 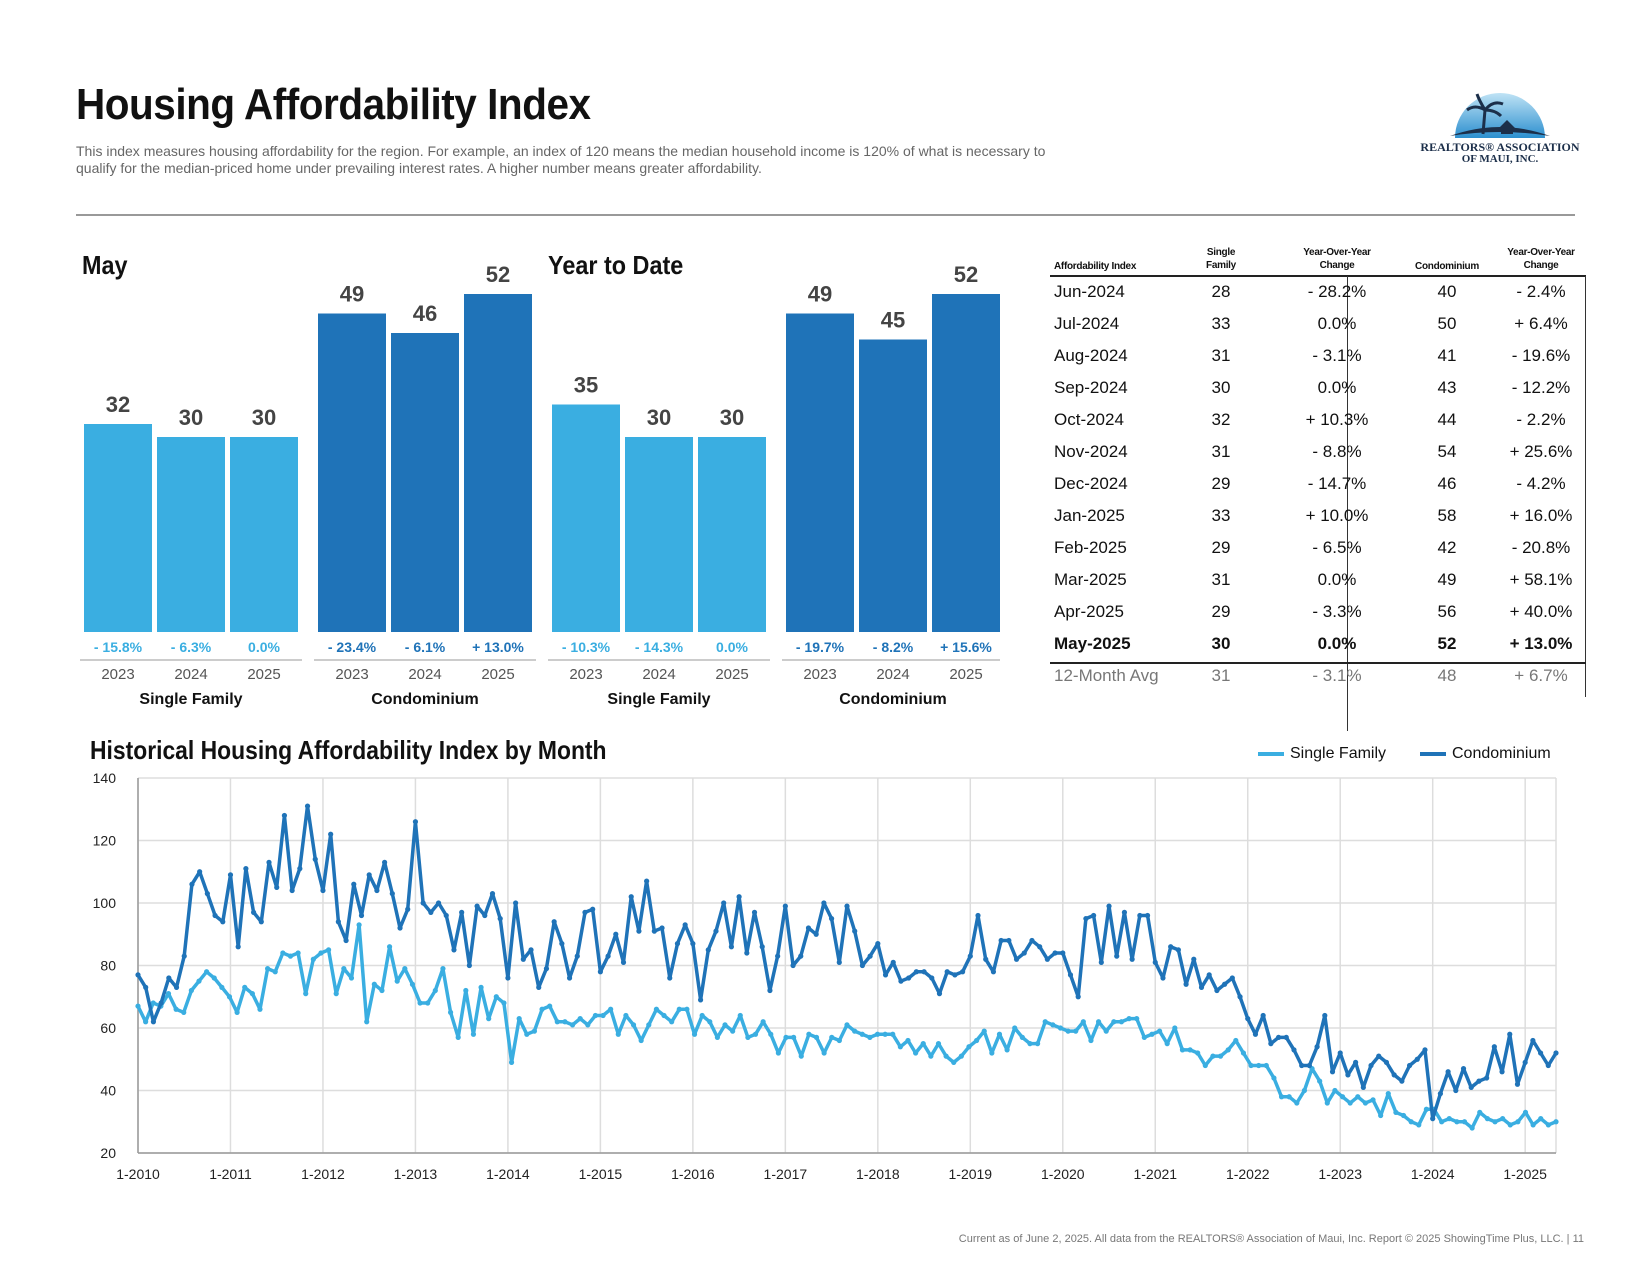 What do you see at coordinates (1447, 419) in the screenshot?
I see `table-cell: 44` at bounding box center [1447, 419].